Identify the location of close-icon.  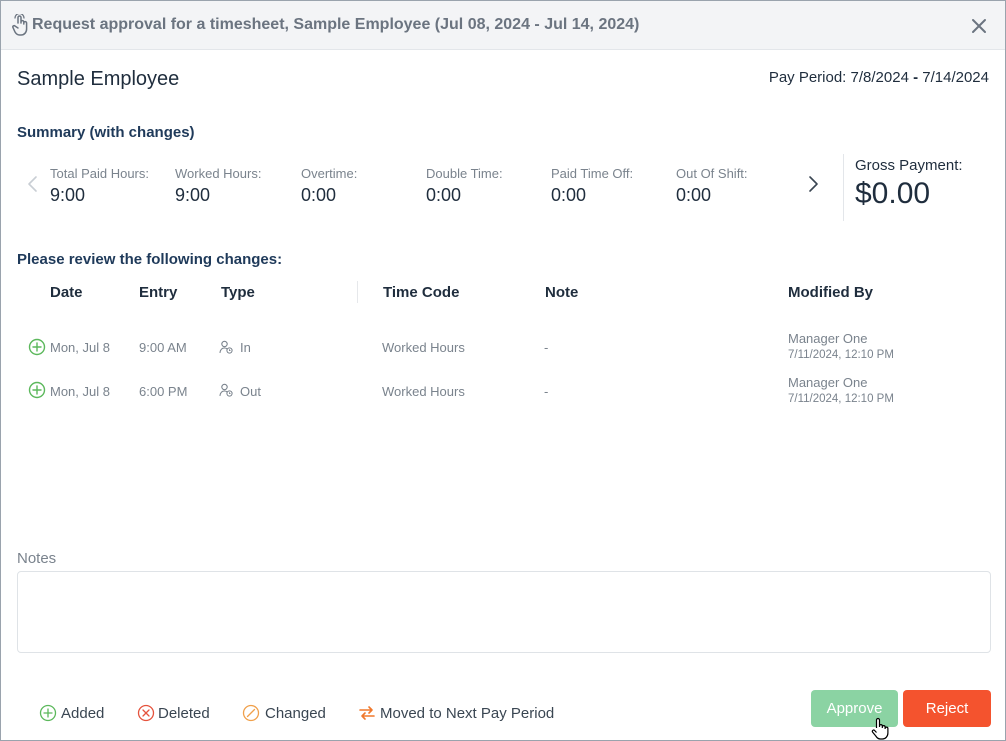
(979, 26).